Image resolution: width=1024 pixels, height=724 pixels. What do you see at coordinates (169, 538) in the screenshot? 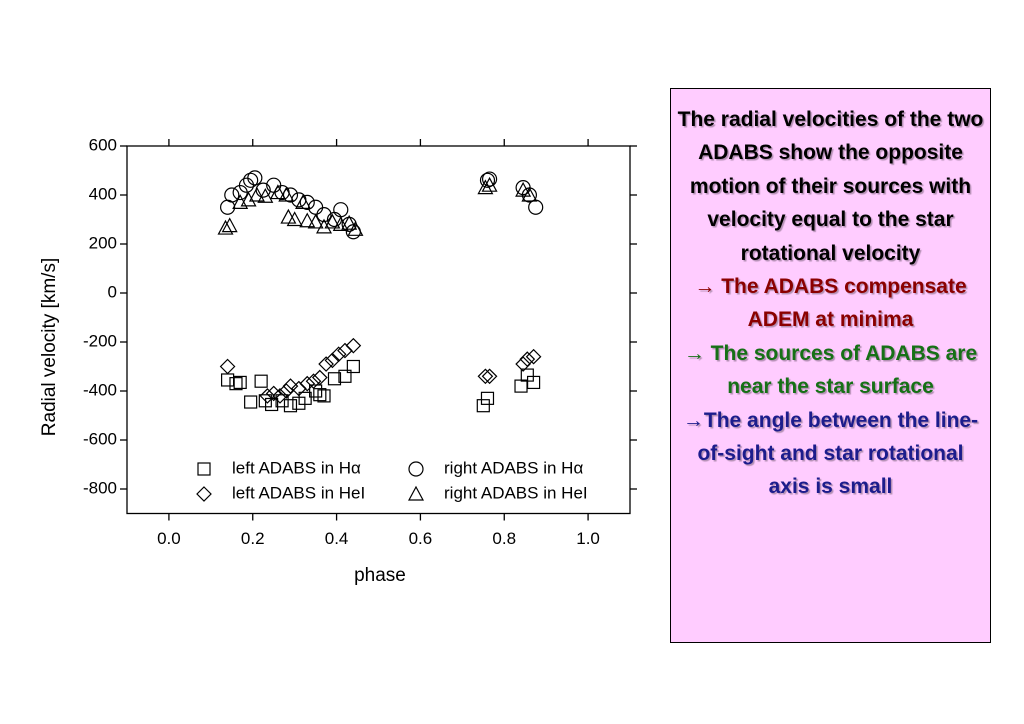
I see `x-tick-label: 0.0` at bounding box center [169, 538].